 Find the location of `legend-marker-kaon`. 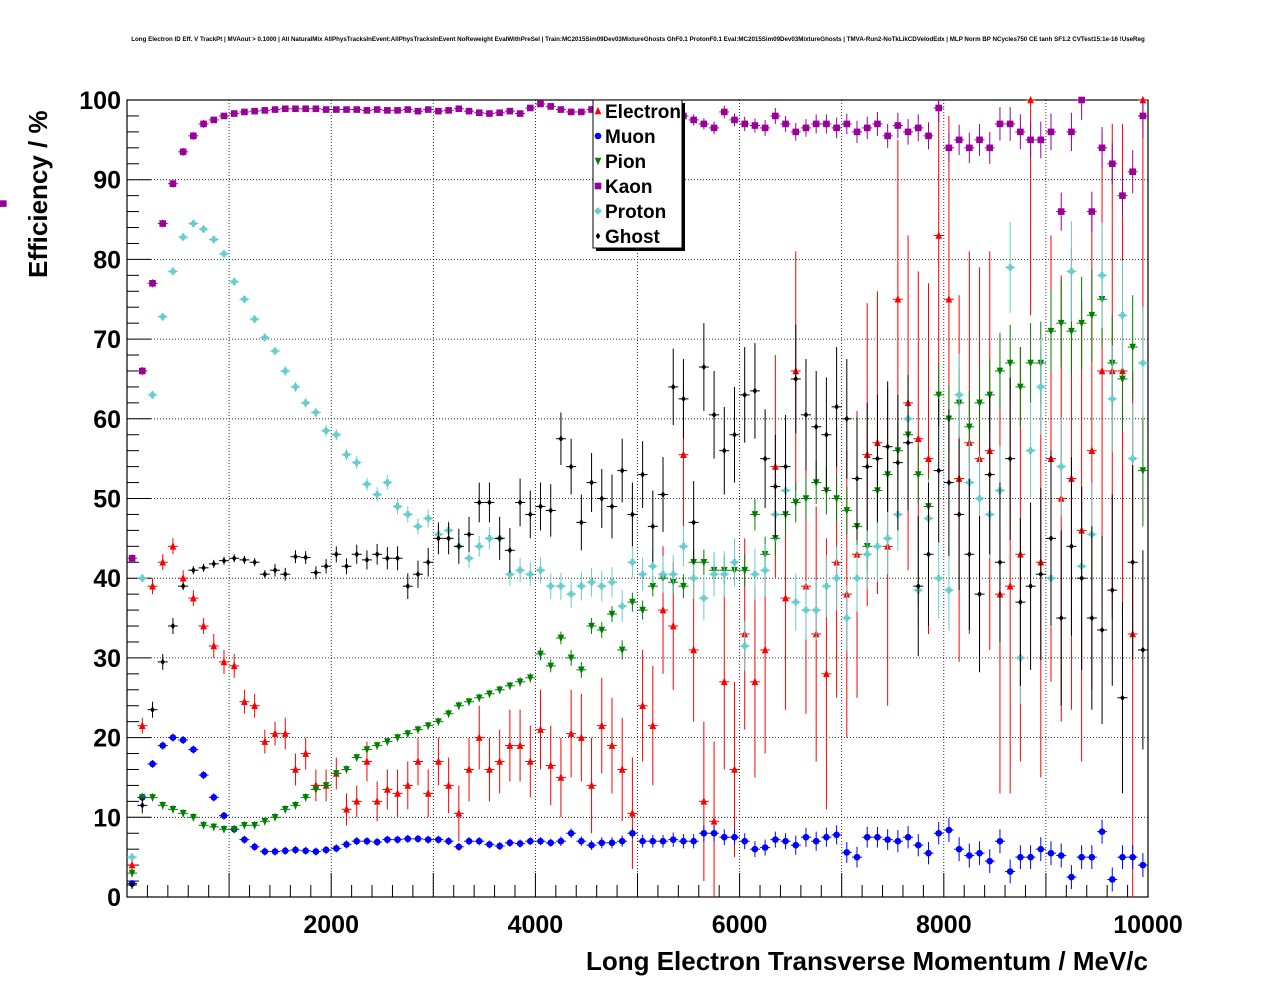

legend-marker-kaon is located at coordinates (598, 186).